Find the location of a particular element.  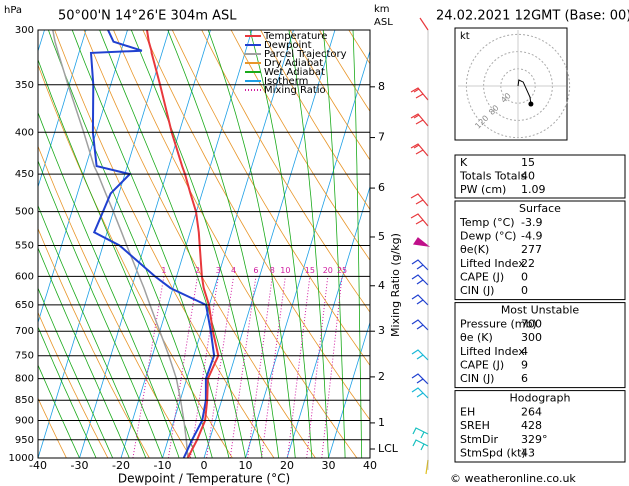

y2-tick-label: 6 is located at coordinates (381, 187).